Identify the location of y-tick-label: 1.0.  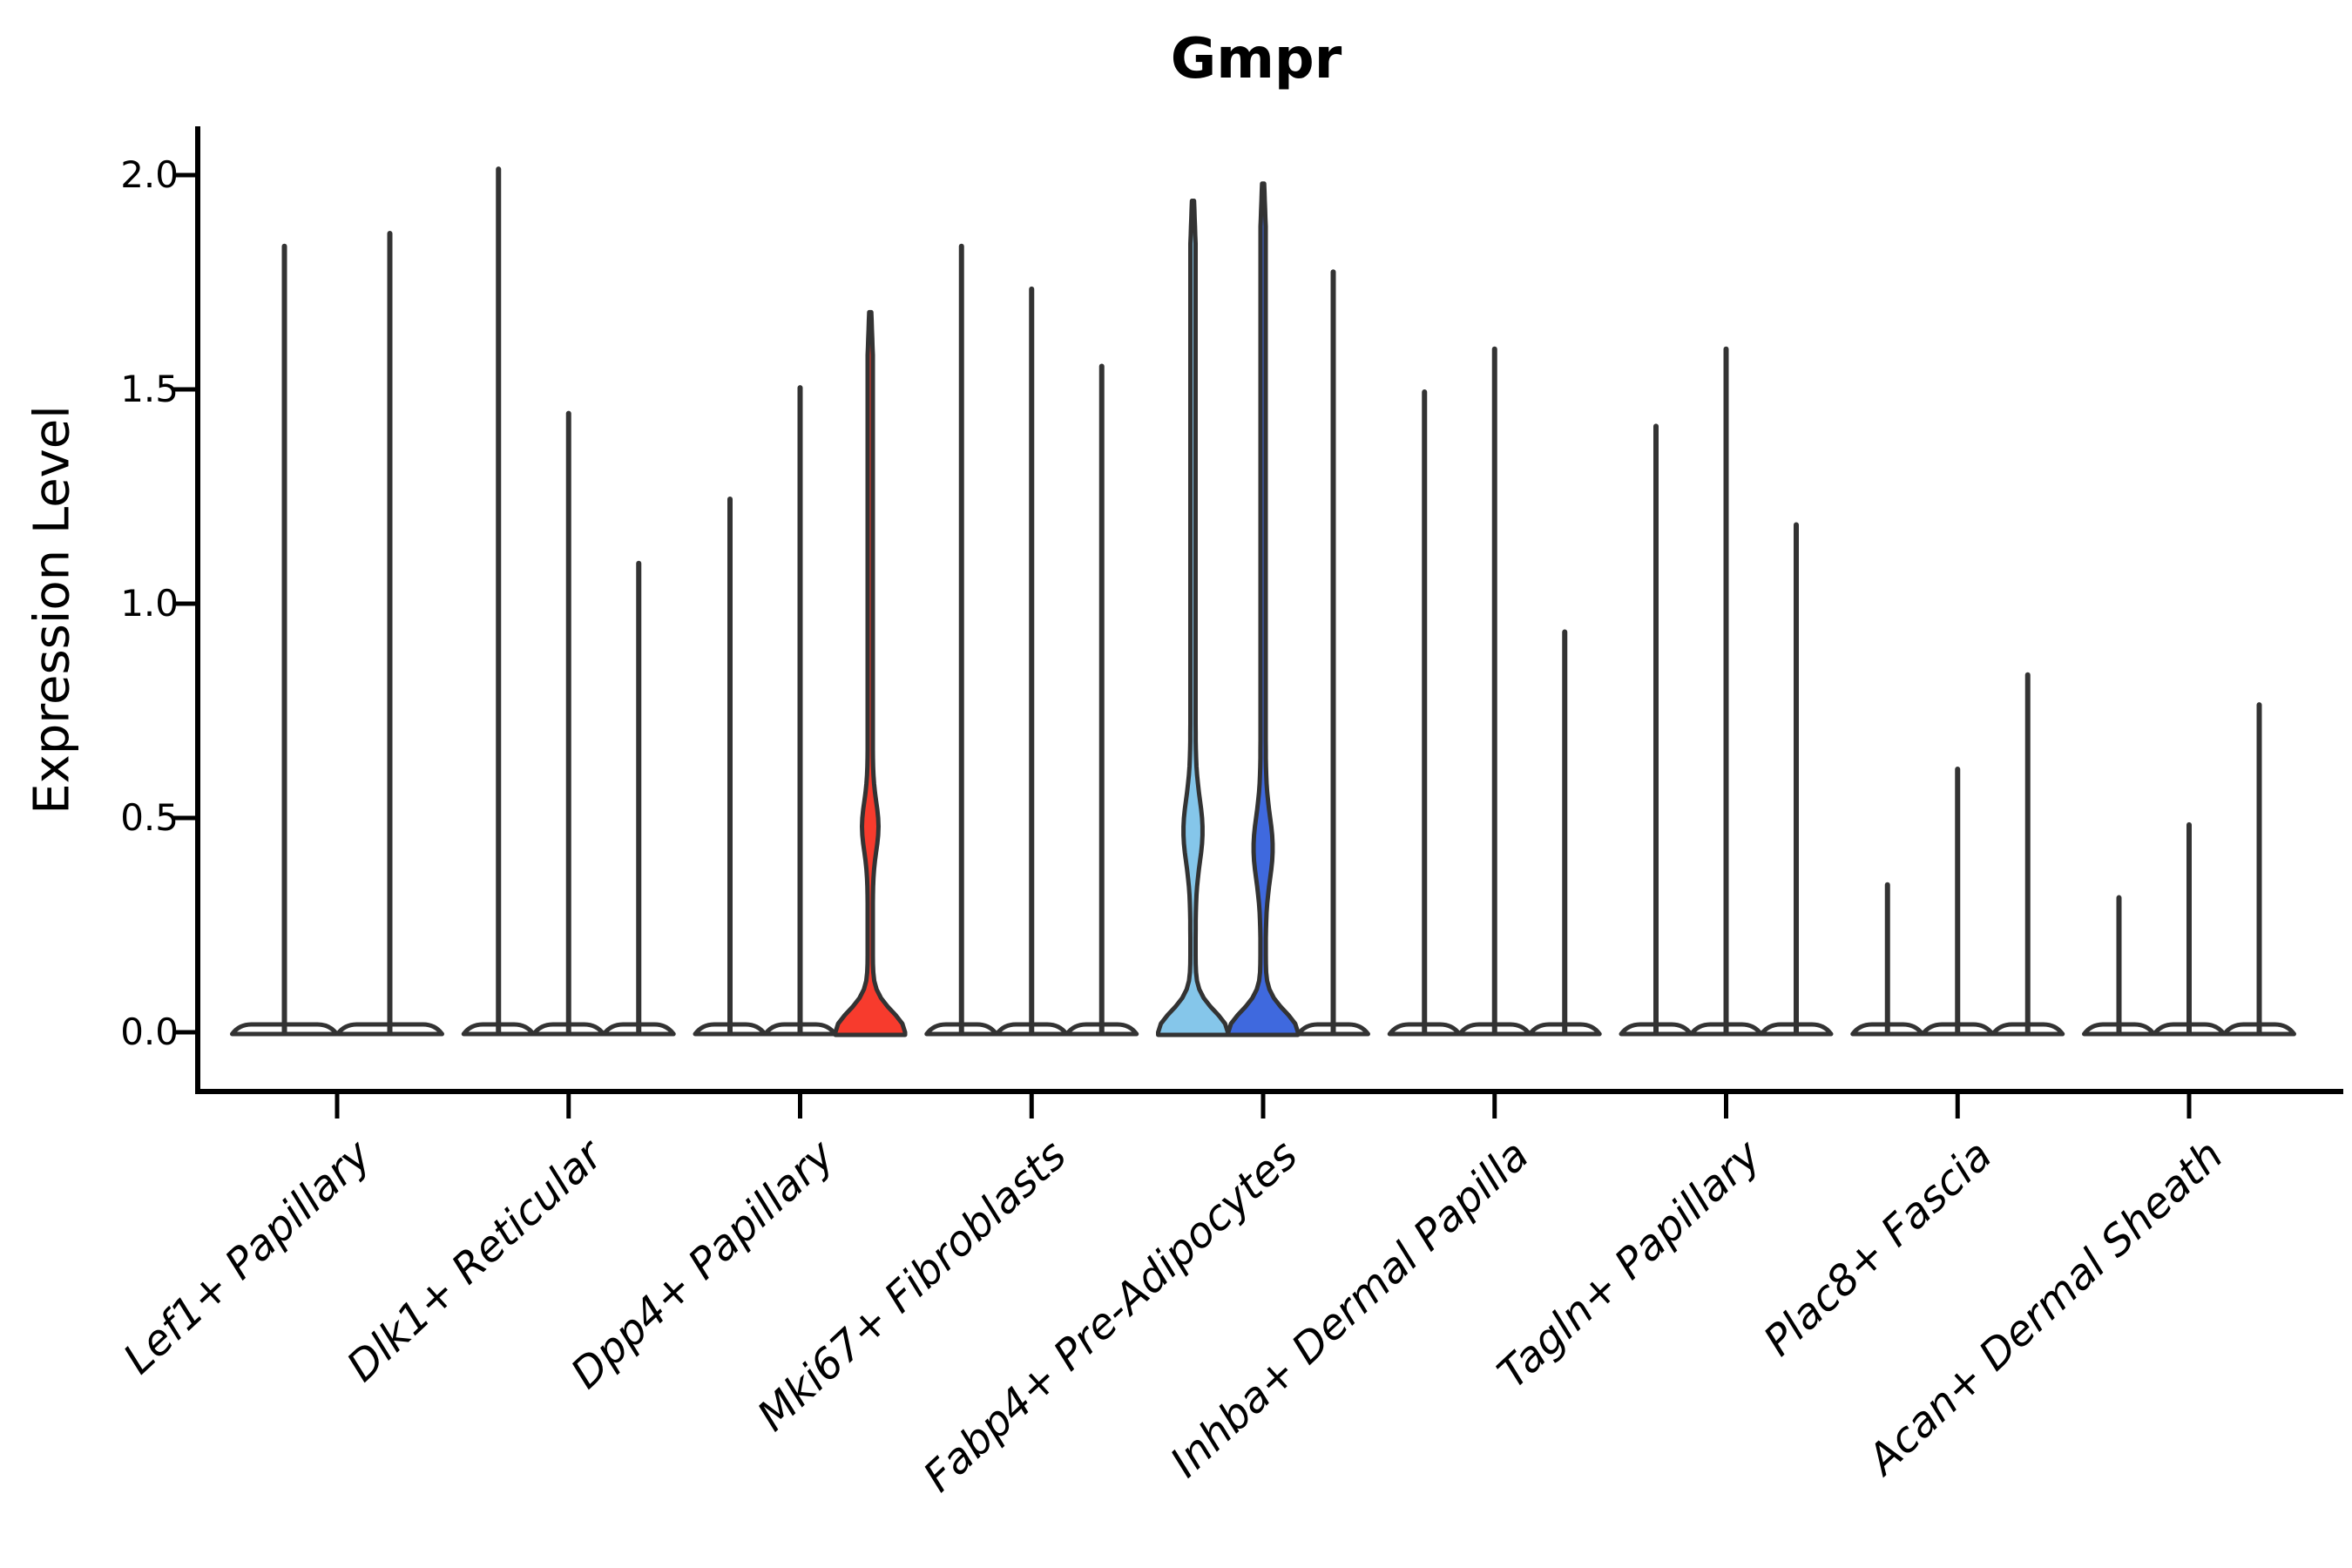
(150, 603).